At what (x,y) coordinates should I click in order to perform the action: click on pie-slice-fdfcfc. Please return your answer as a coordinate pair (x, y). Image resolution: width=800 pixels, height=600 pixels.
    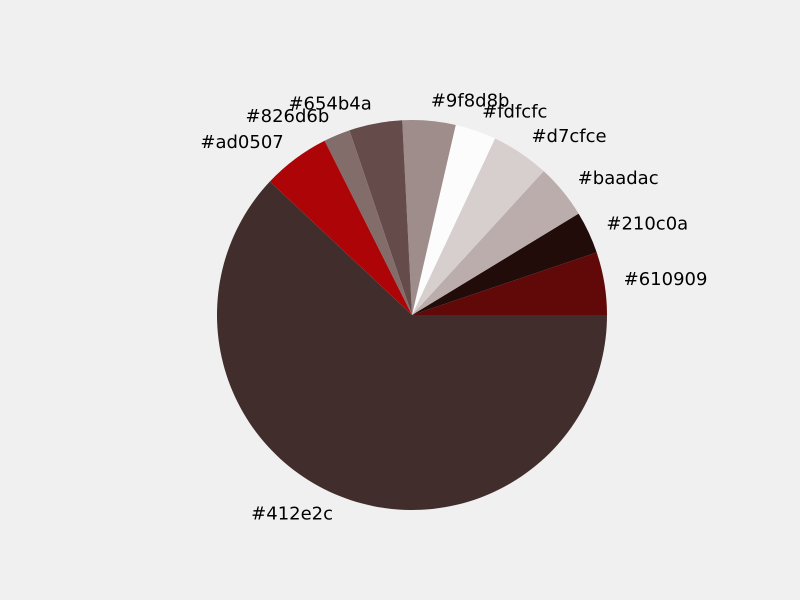
    Looking at the image, I should click on (454, 219).